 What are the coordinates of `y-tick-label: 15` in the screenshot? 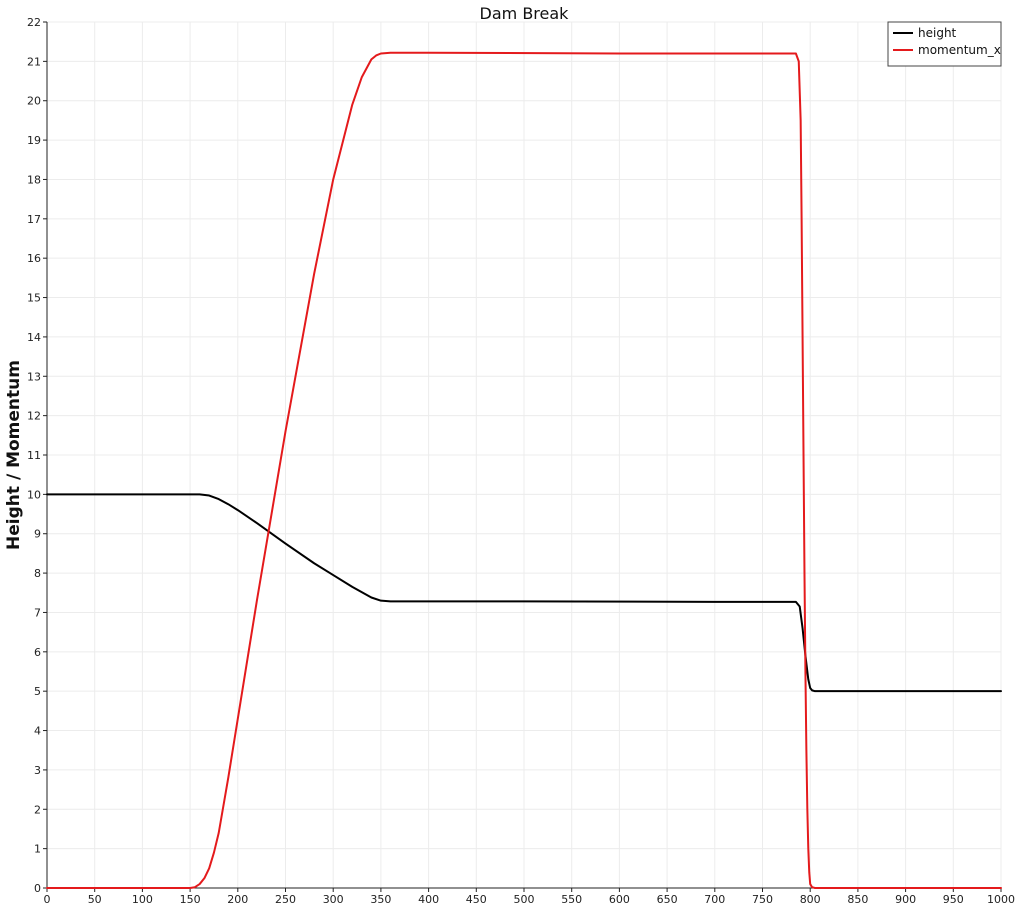 It's located at (34, 298).